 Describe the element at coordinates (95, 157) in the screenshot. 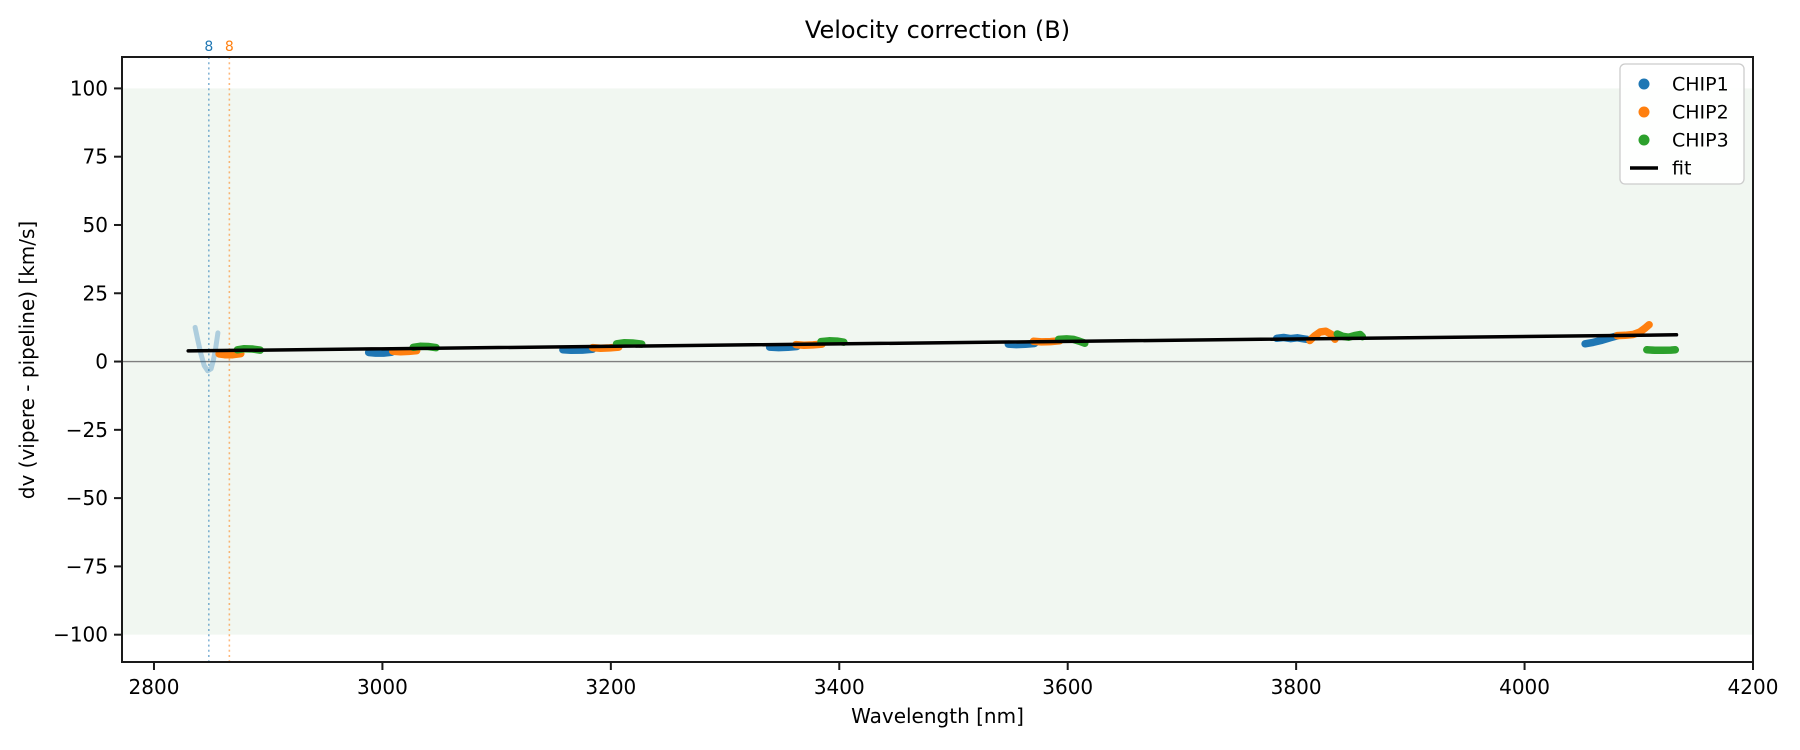

I see `y-tick-label-1: 75` at that location.